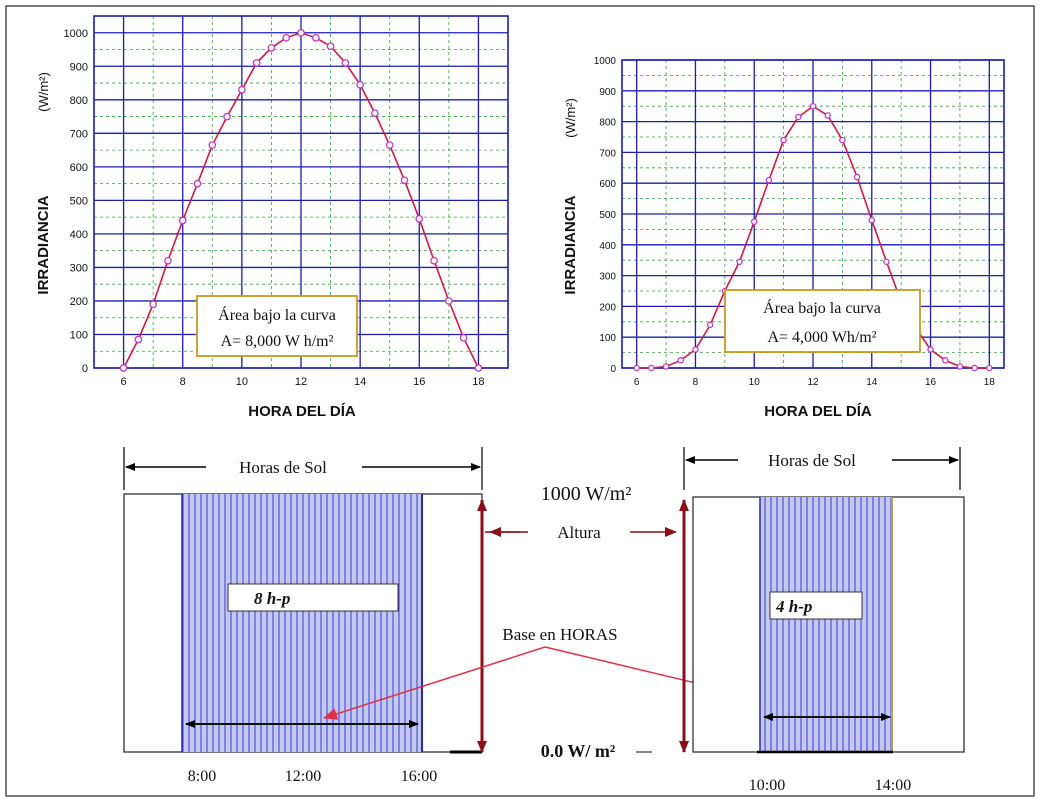 This screenshot has width=1040, height=802. I want to click on chart-right-x-ticks: 6 8 10 12 14 16 18, so click(814, 382).